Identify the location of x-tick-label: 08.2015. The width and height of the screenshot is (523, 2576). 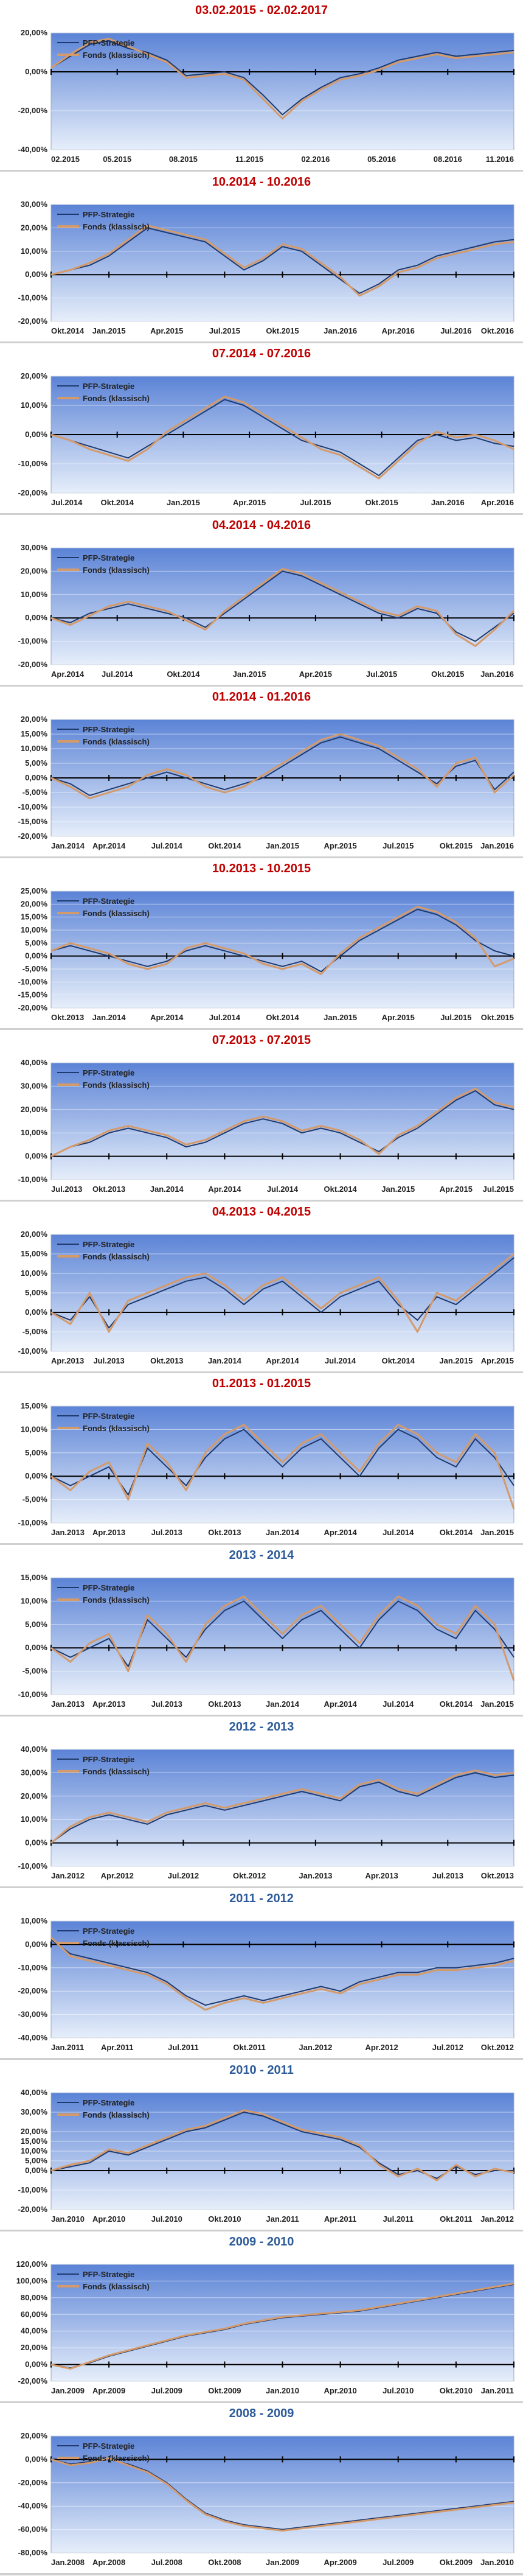
(184, 159).